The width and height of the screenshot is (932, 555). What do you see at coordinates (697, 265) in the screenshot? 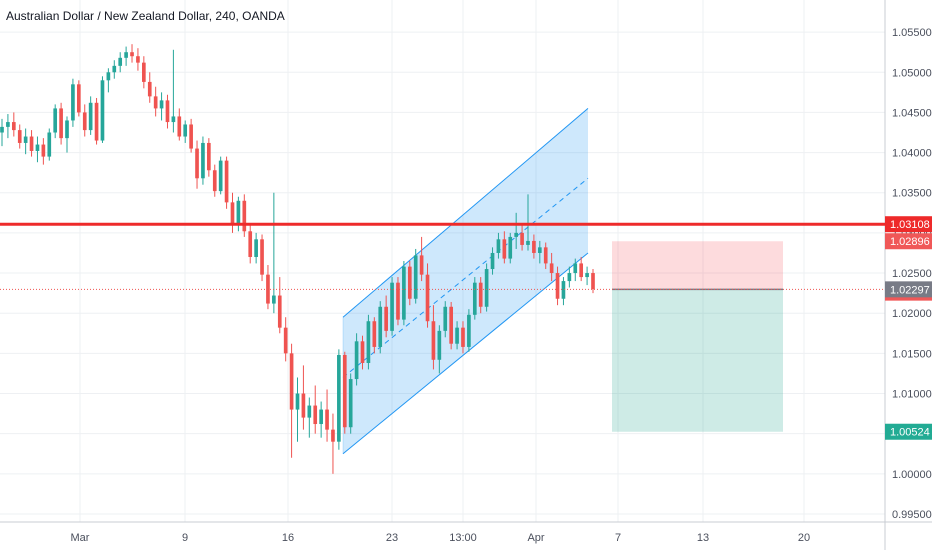
I see `position-stop-zone` at bounding box center [697, 265].